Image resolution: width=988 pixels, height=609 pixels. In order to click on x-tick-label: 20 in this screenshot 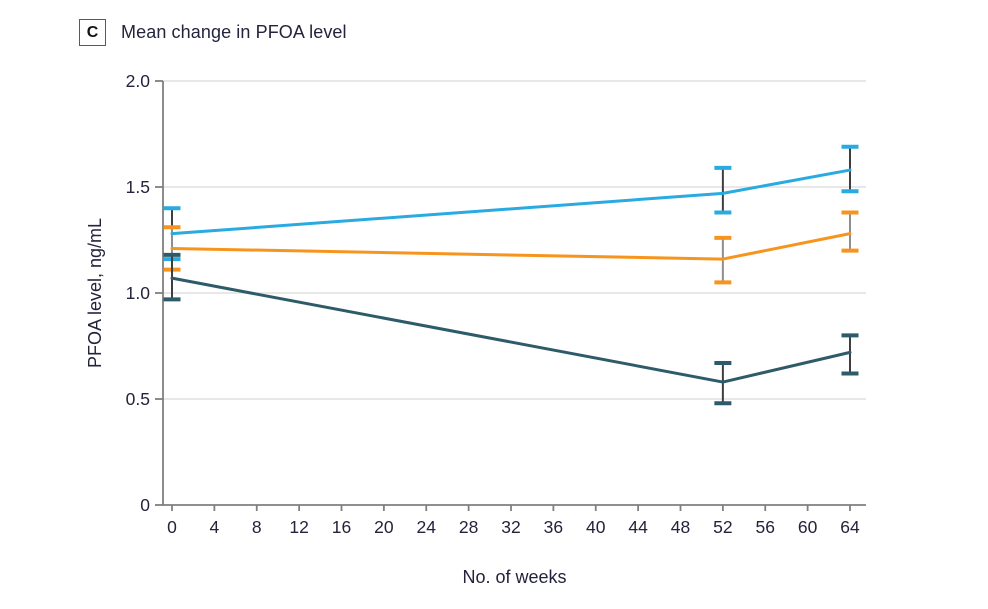, I will do `click(384, 527)`.